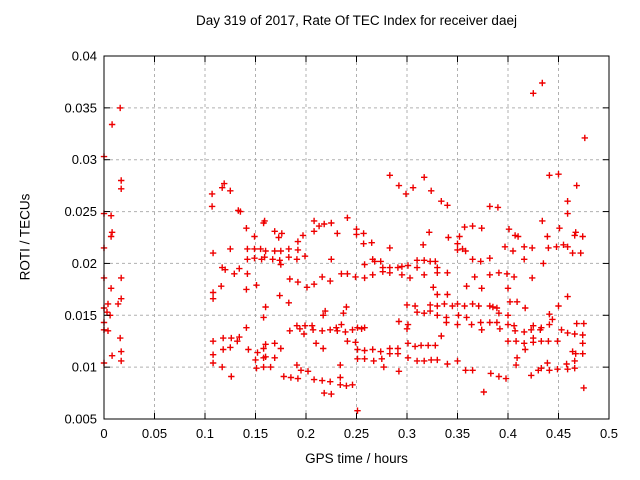 This screenshot has width=640, height=480. What do you see at coordinates (609, 433) in the screenshot?
I see `x-tick-label: 0.5` at bounding box center [609, 433].